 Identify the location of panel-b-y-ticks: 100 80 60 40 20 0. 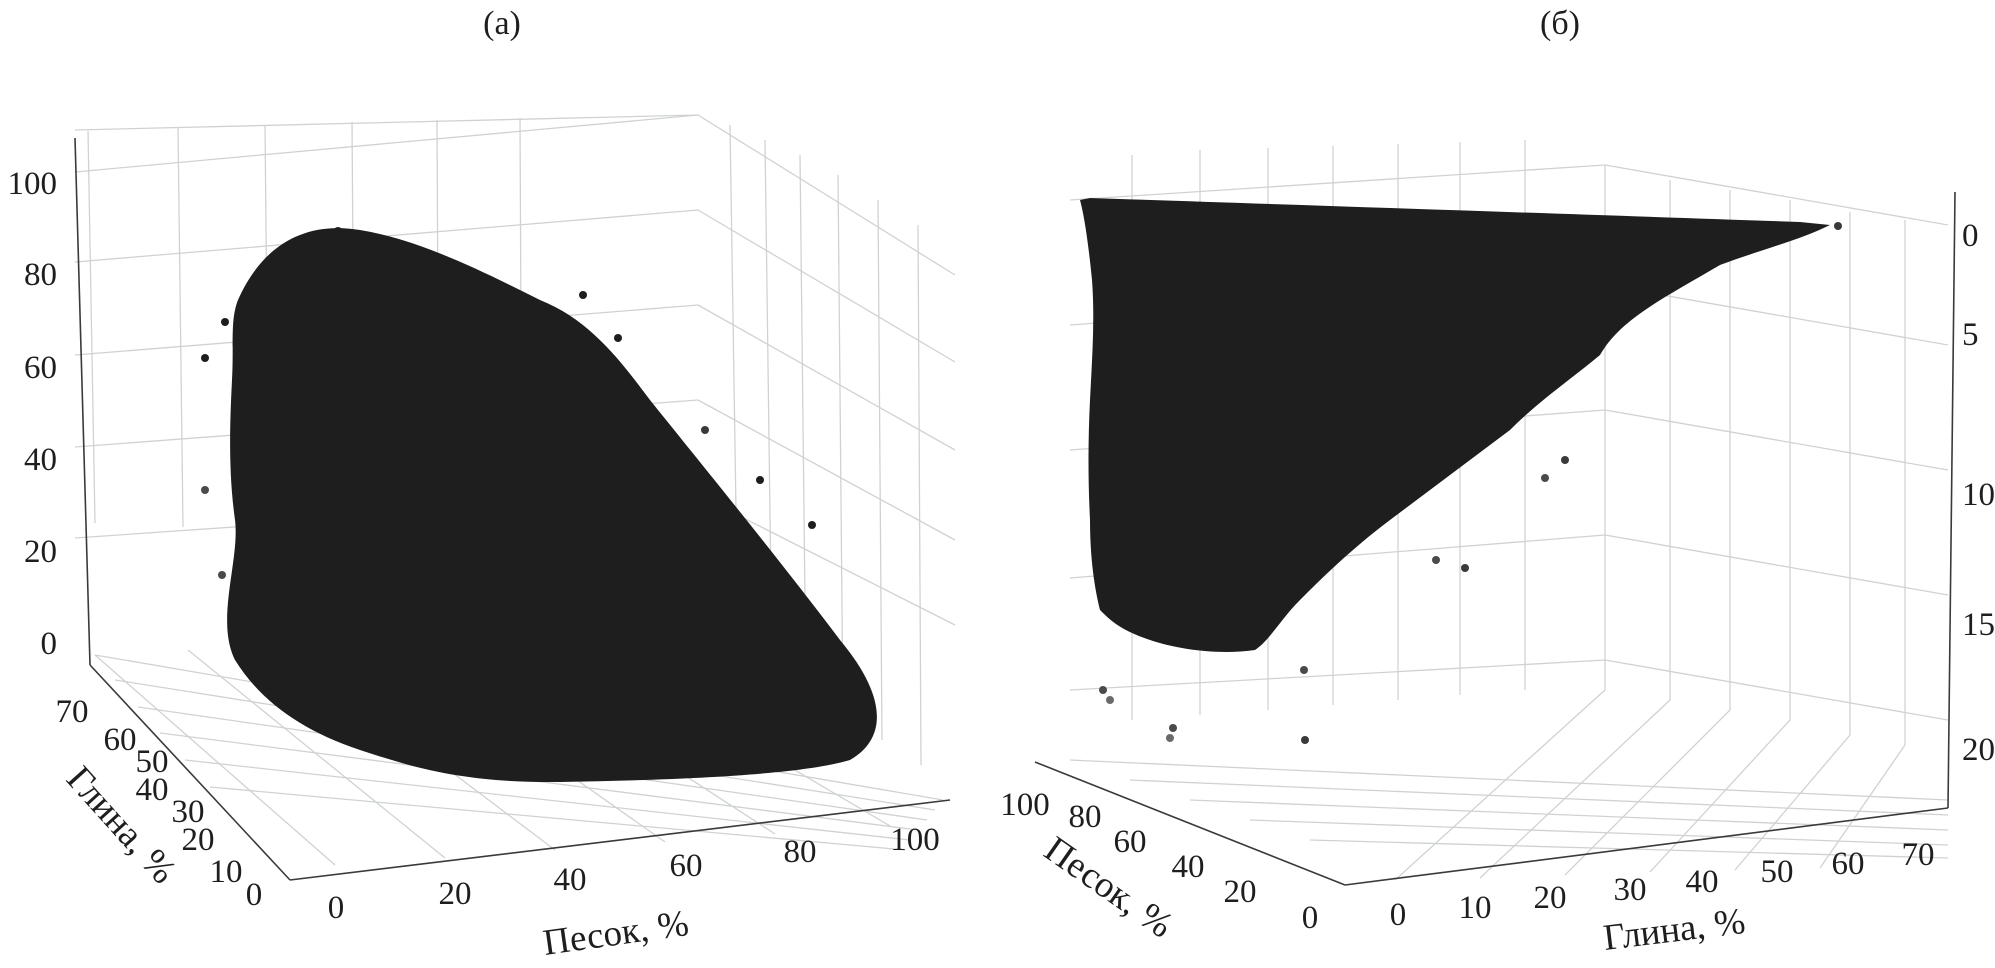
(1159, 861).